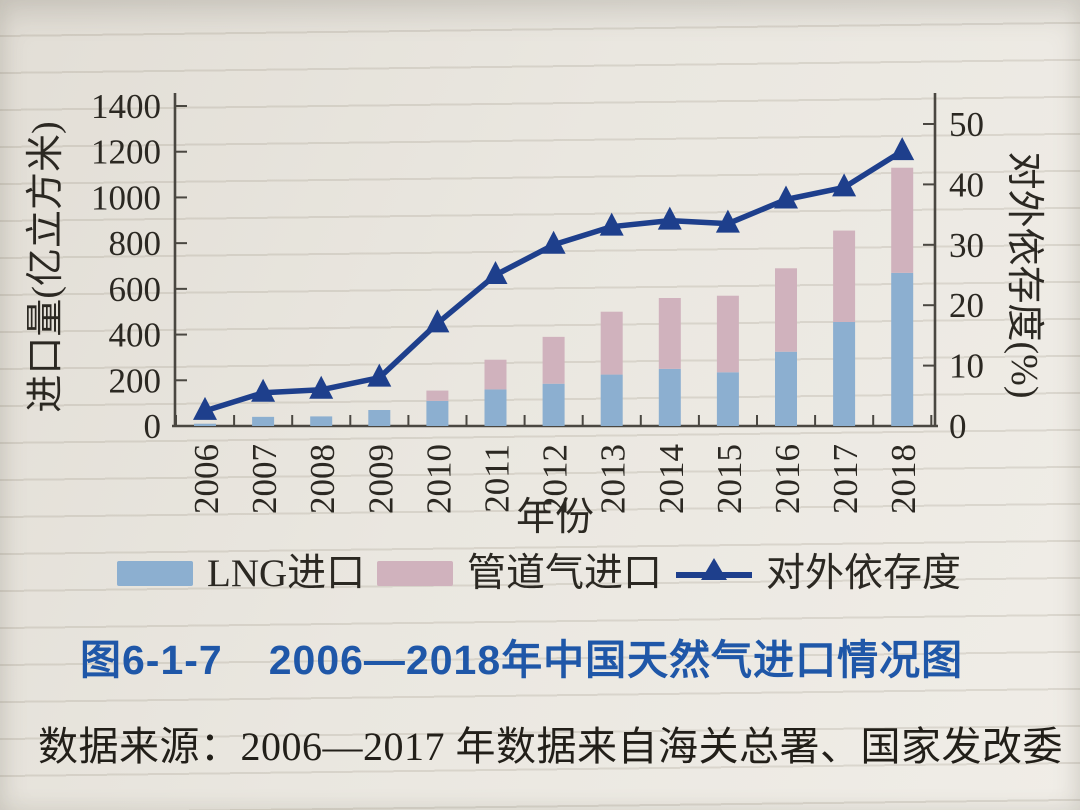 The width and height of the screenshot is (1080, 810). What do you see at coordinates (554, 349) in the screenshot?
I see `bars-lng-import` at bounding box center [554, 349].